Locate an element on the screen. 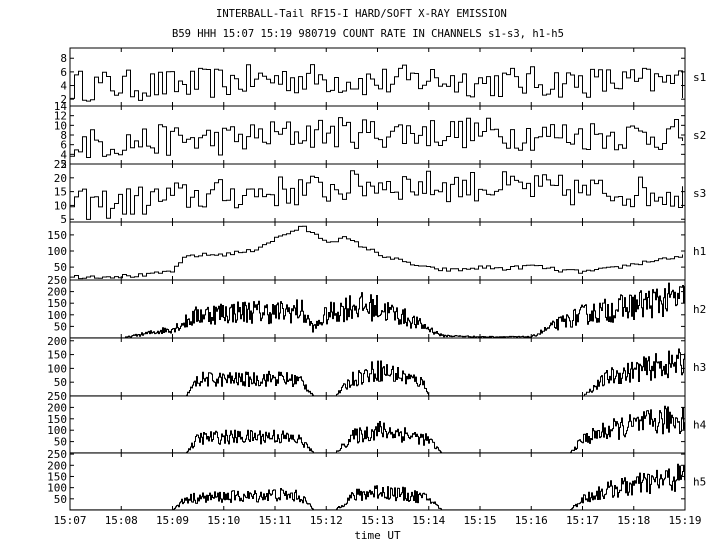  y-tick-label-s2: 14 is located at coordinates (61, 106).